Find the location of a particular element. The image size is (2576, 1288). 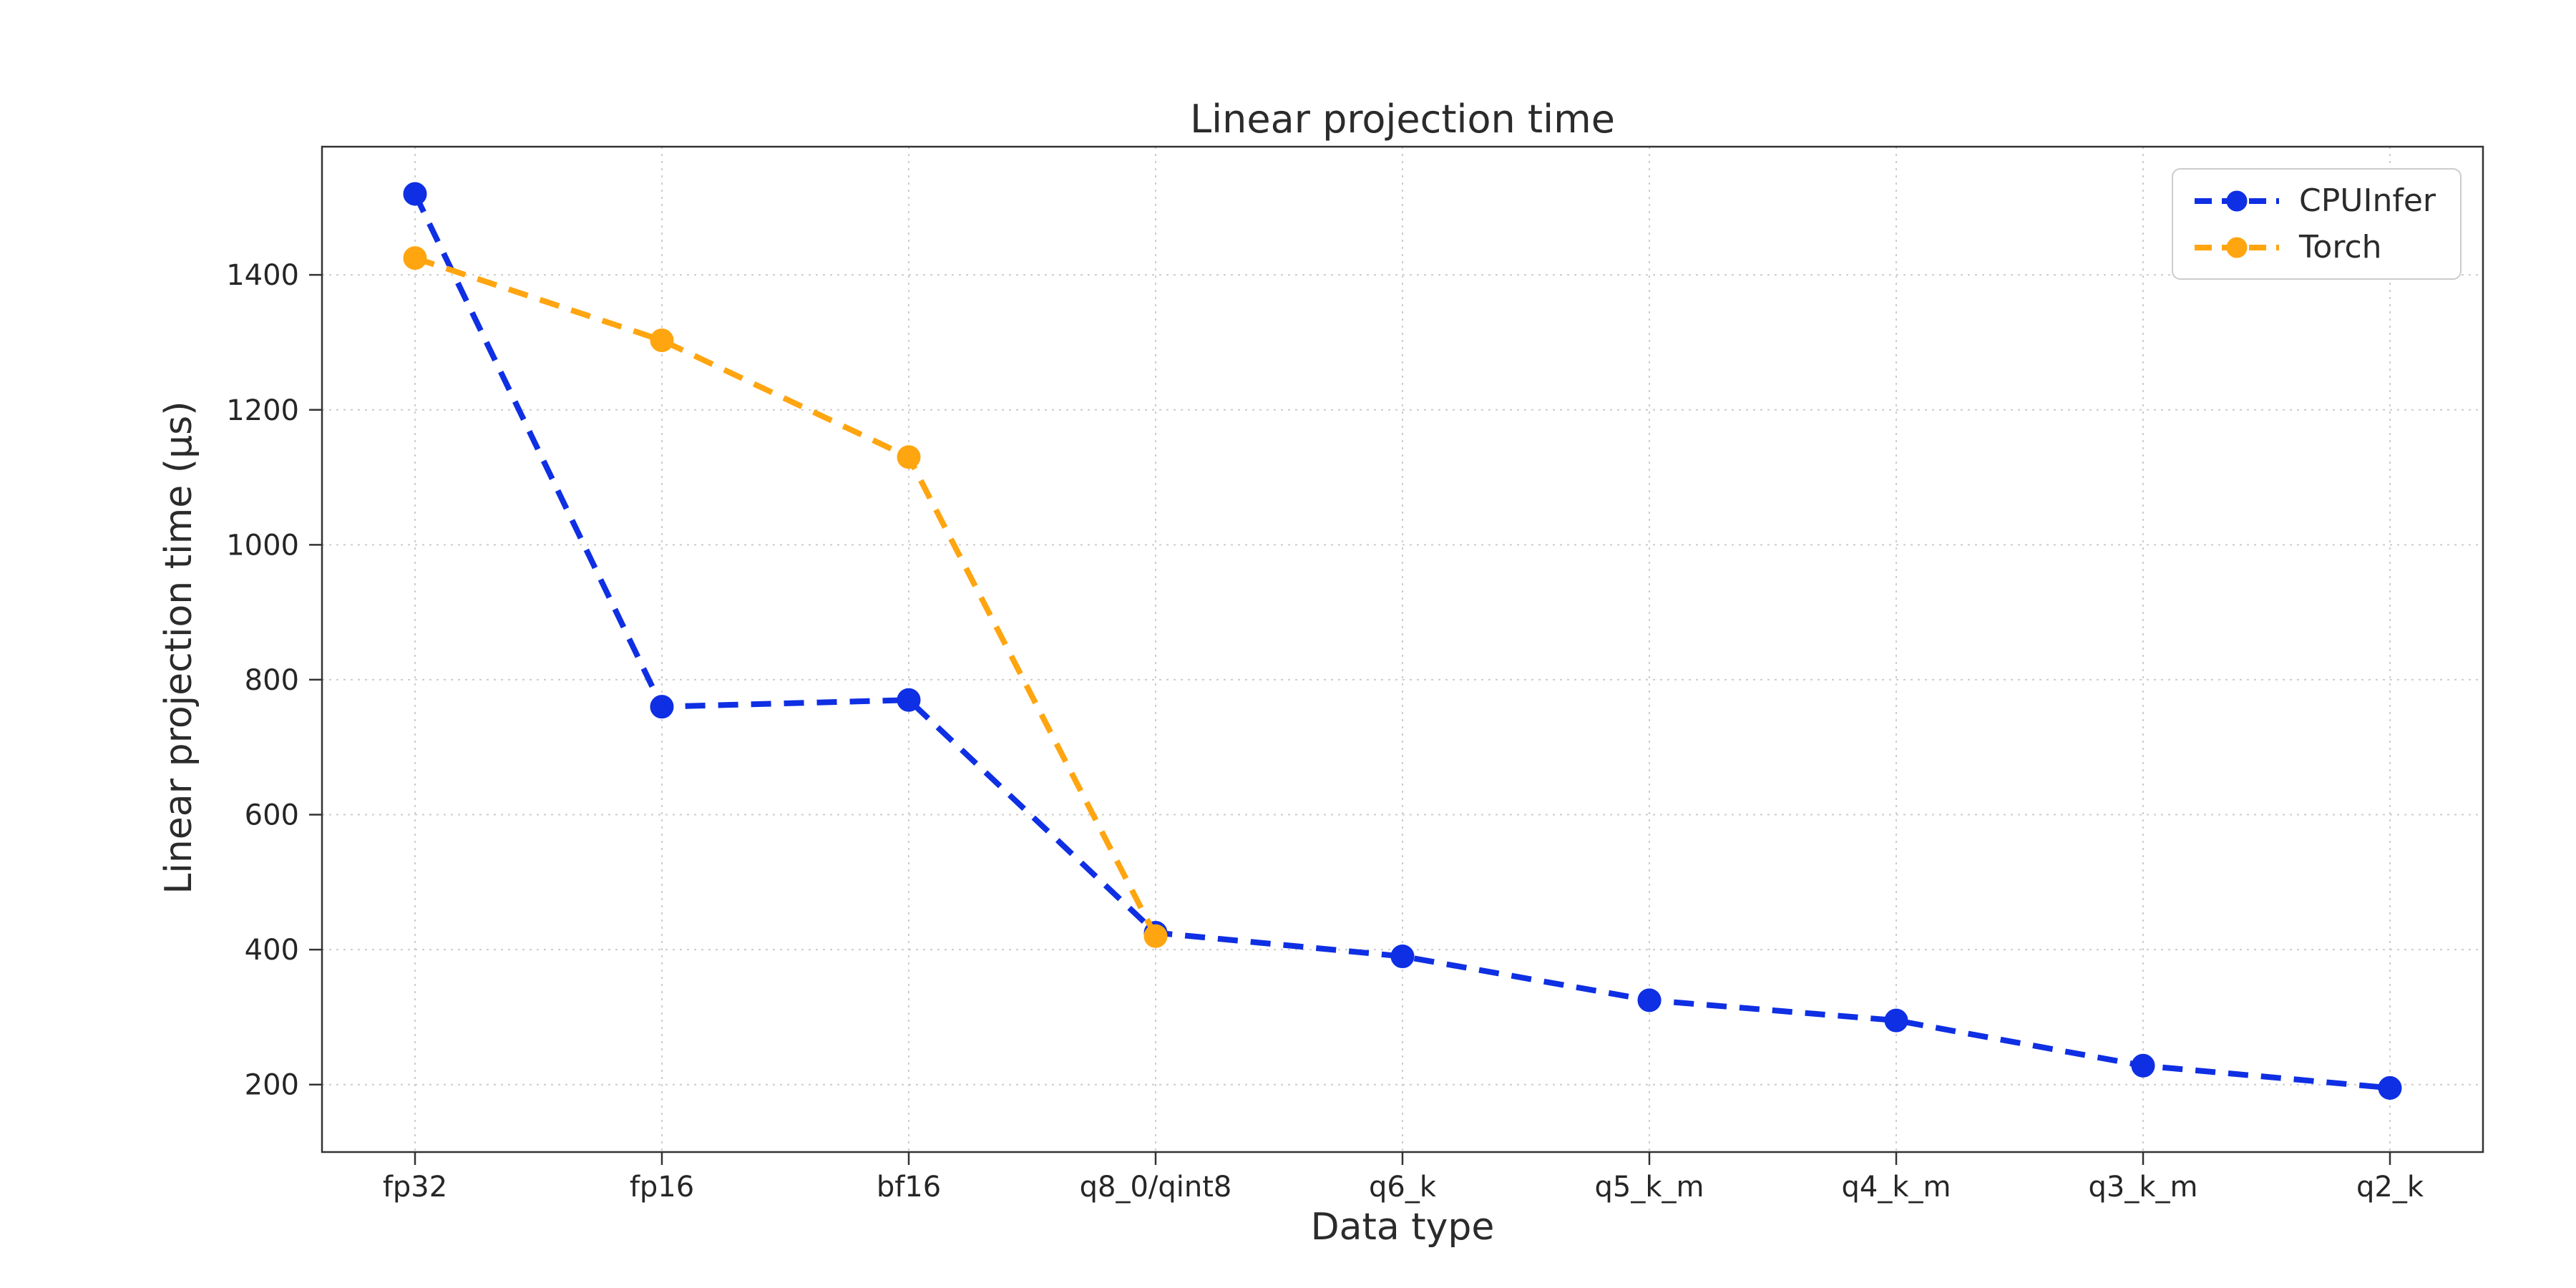

x-tick-label: q3_k_m is located at coordinates (2143, 1187).